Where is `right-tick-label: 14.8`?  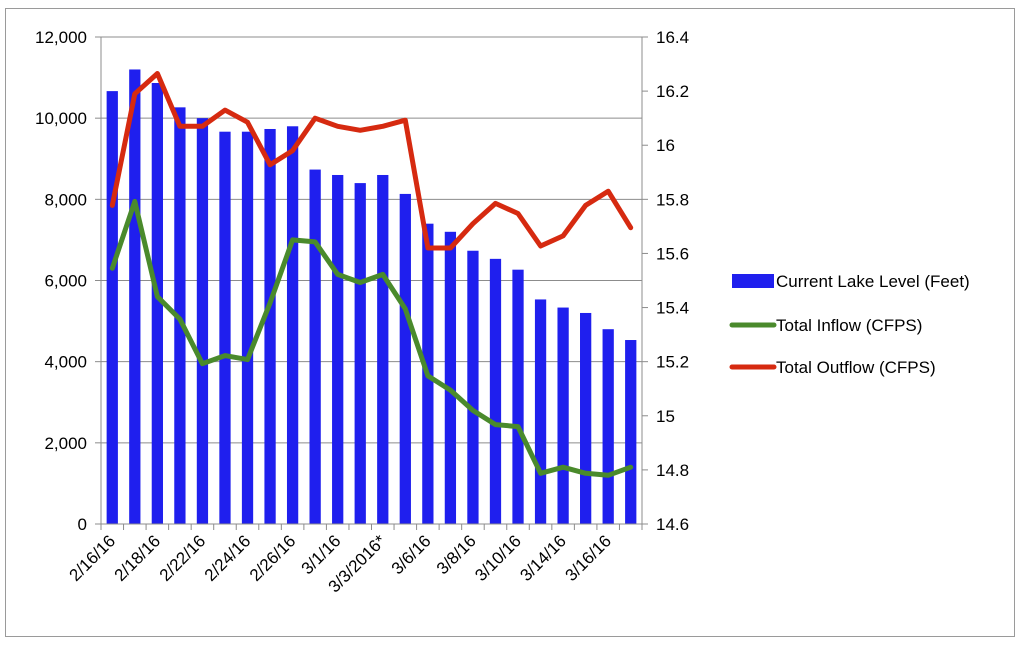 right-tick-label: 14.8 is located at coordinates (672, 470).